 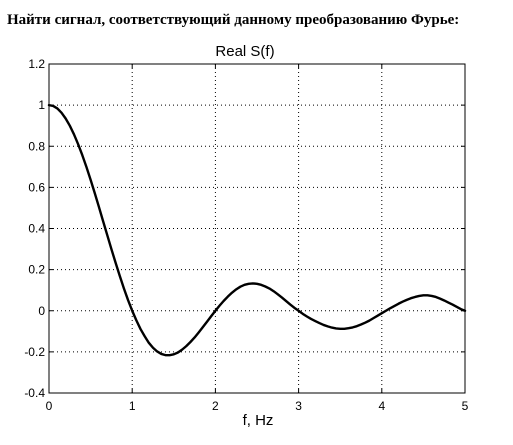 What do you see at coordinates (132, 406) in the screenshot?
I see `x-tick-label: 1` at bounding box center [132, 406].